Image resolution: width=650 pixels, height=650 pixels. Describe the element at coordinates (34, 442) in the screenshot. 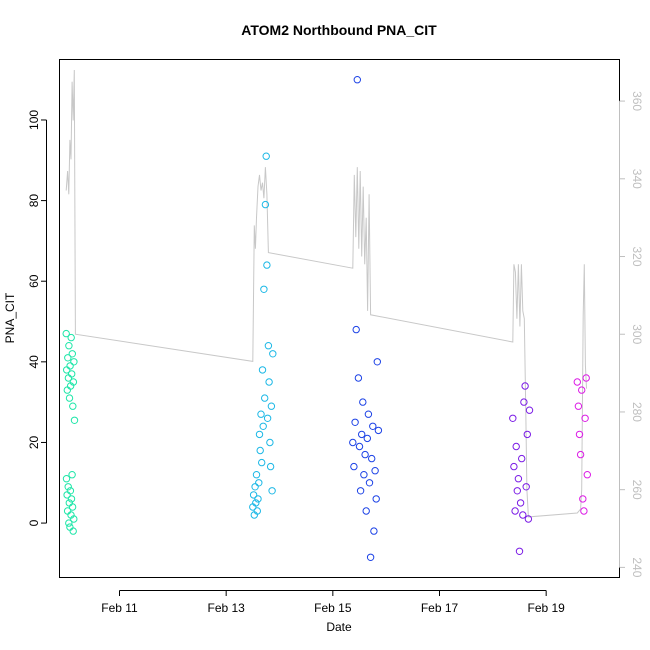

I see `y-tick-label: 20` at that location.